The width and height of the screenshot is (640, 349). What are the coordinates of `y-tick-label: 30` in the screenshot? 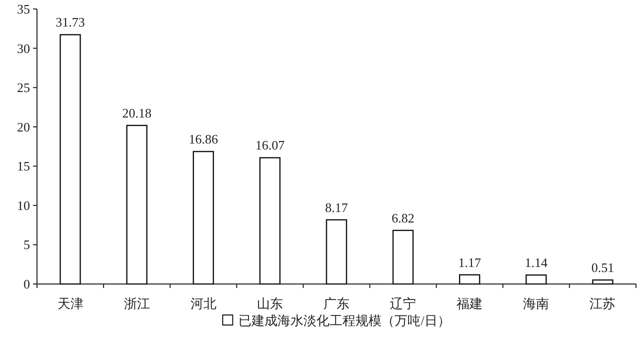 It's located at (23, 48).